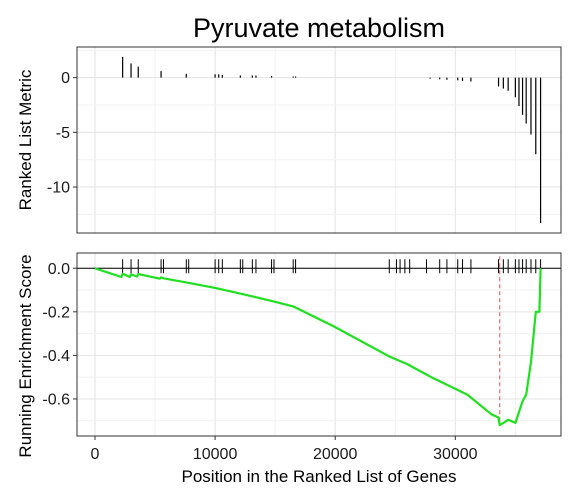 This screenshot has width=576, height=500. Describe the element at coordinates (56, 399) in the screenshot. I see `enrichment-score-y-tick-label: -0.6` at that location.